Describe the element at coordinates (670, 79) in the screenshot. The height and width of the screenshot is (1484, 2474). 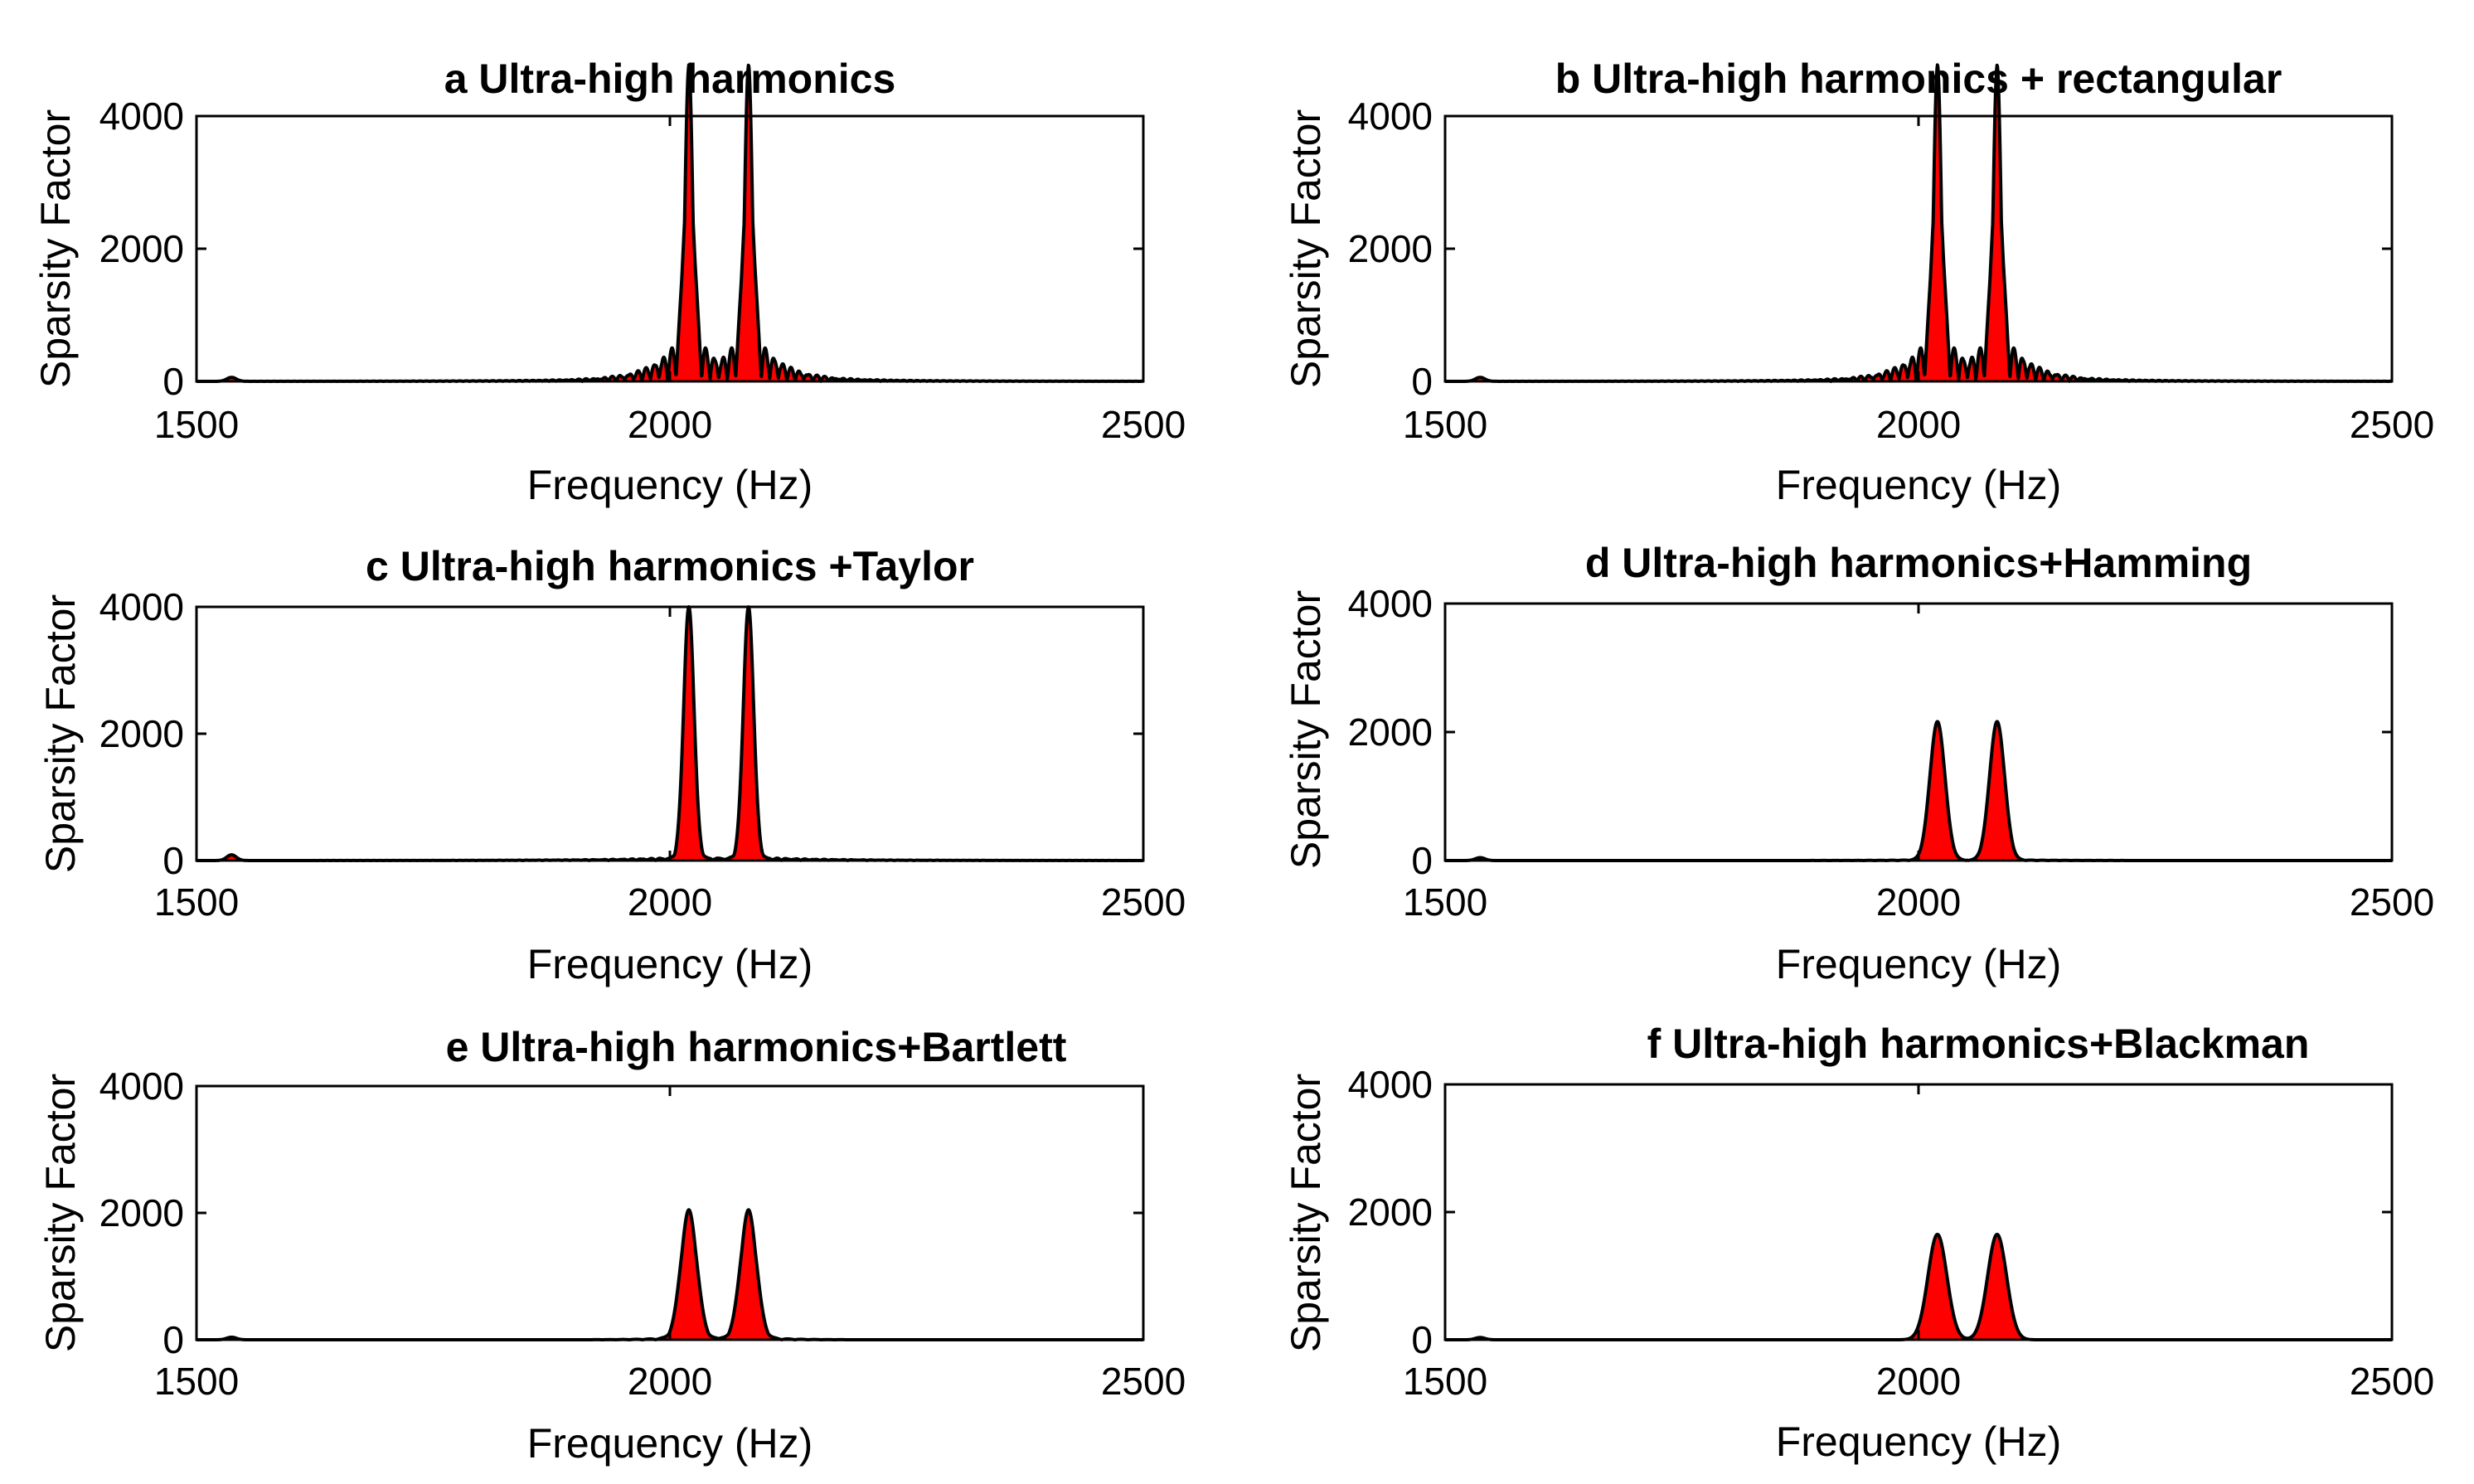
I see `panel-title: a Ultra-high harmonics` at that location.